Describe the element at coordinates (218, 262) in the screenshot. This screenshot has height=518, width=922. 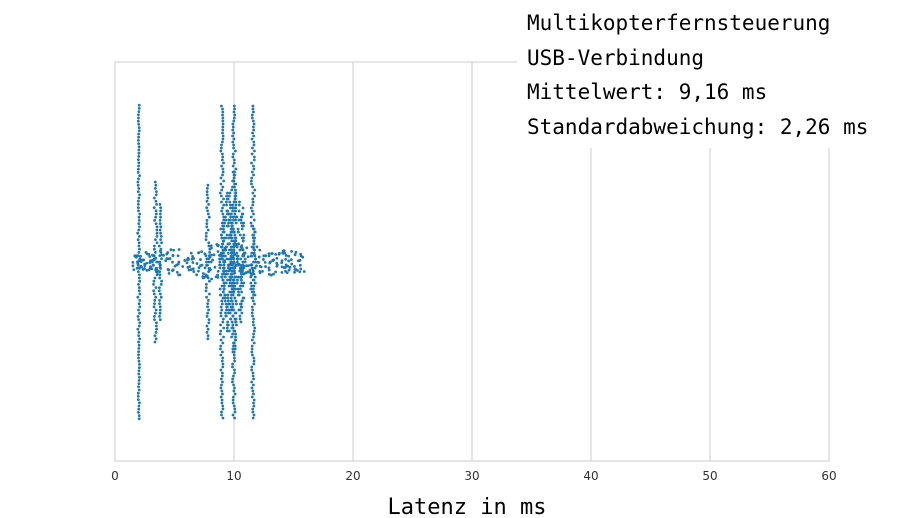
I see `data-points` at that location.